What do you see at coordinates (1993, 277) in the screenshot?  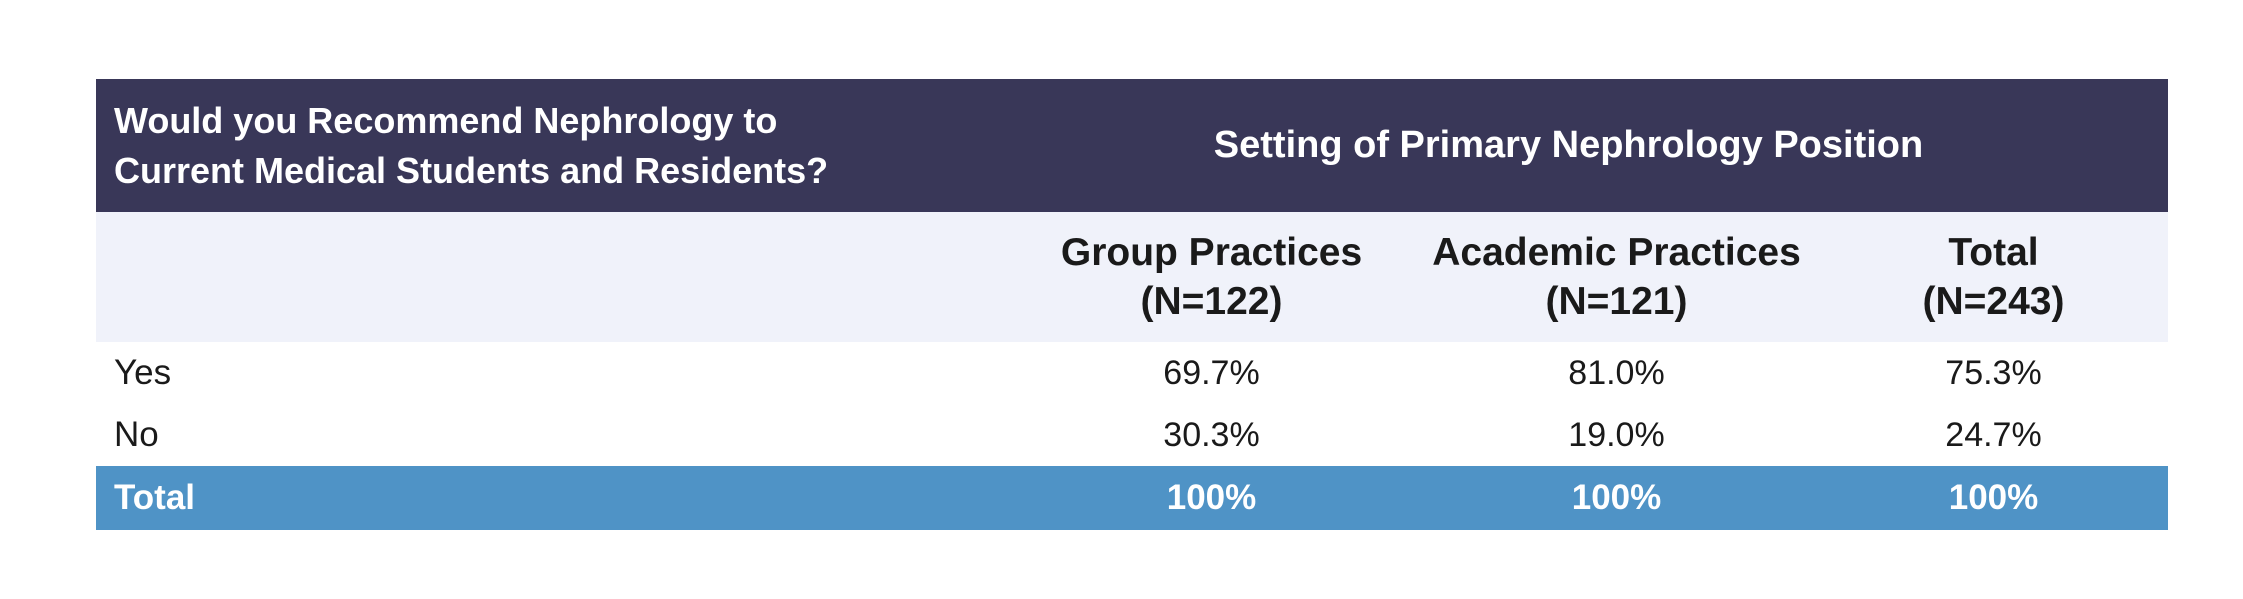 I see `column-header-total: Total (N=243)` at bounding box center [1993, 277].